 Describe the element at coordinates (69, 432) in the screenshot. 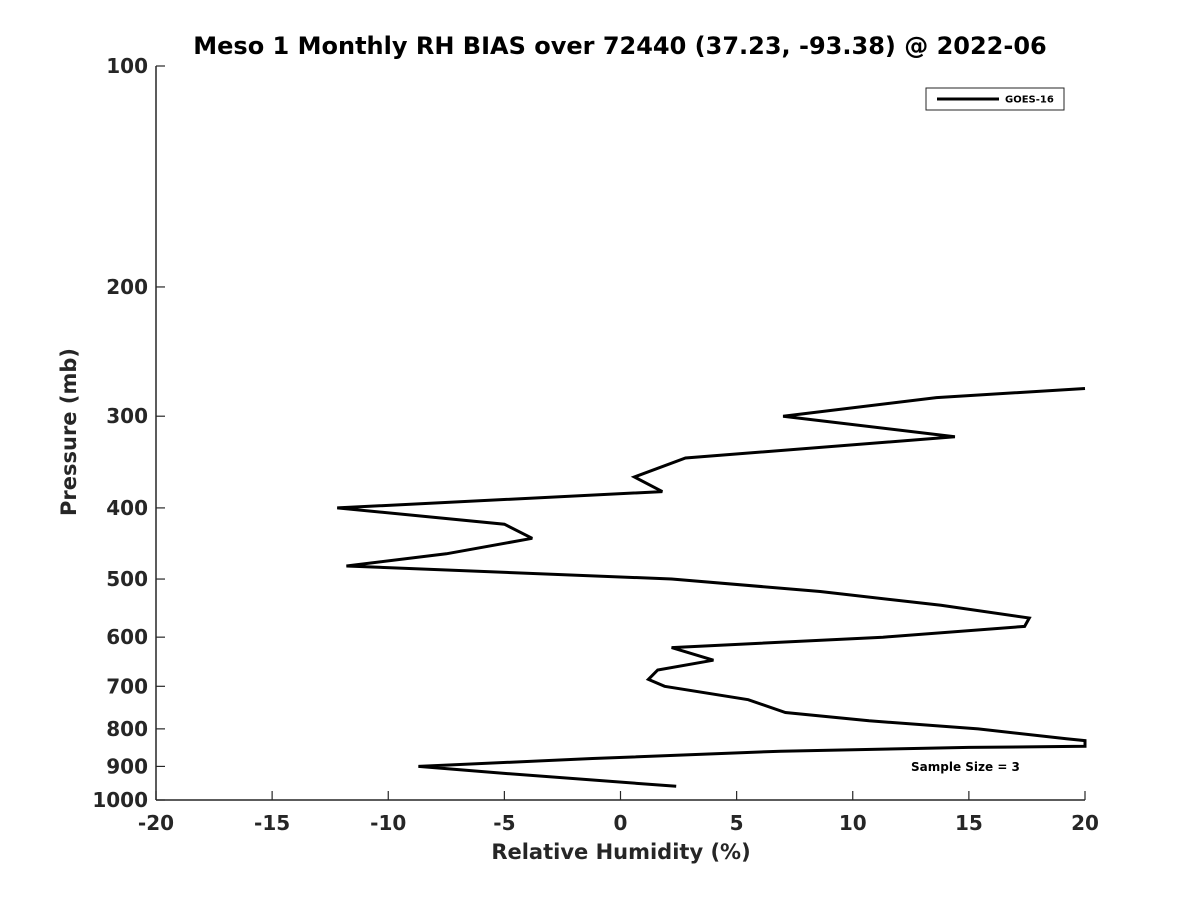

I see `y-axis-label: Pressure (mb)` at that location.